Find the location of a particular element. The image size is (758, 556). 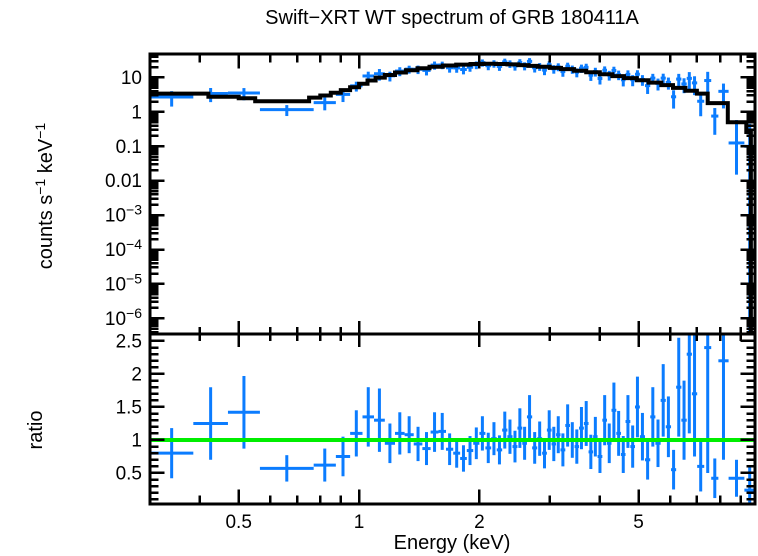

svg-text: 10 is located at coordinates (131, 78).